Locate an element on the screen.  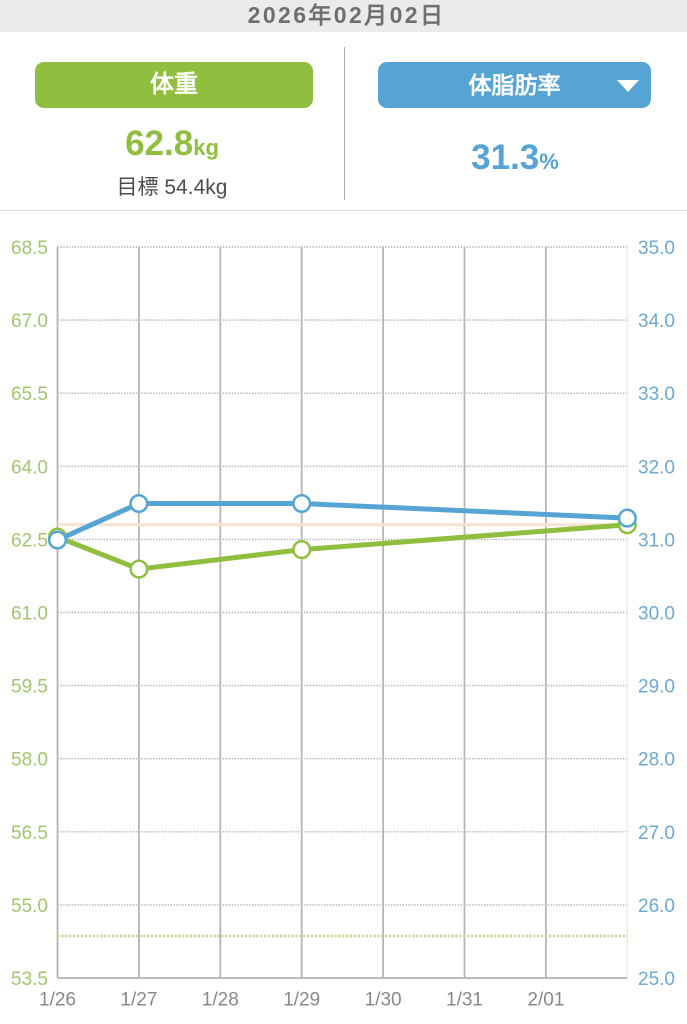
svg-text: 61.0 is located at coordinates (29, 614).